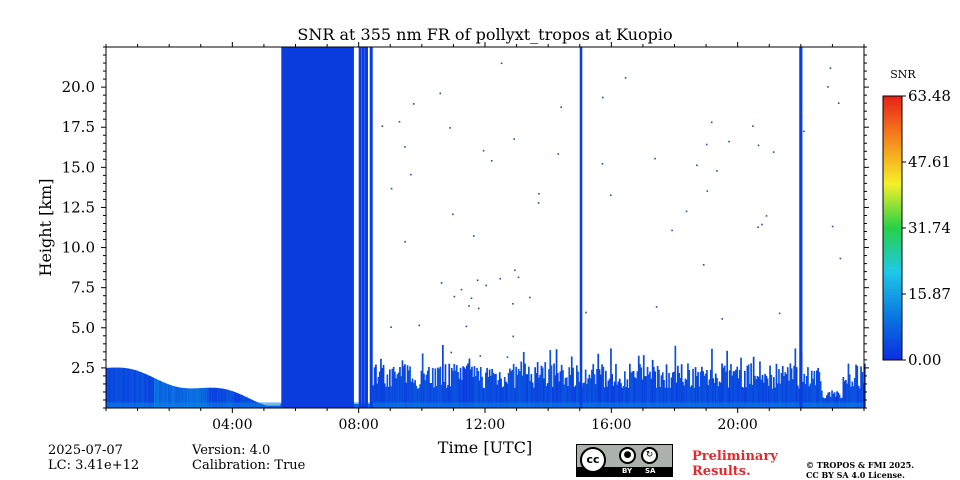  I want to click on y-tick-label: 15.0, so click(78, 167).